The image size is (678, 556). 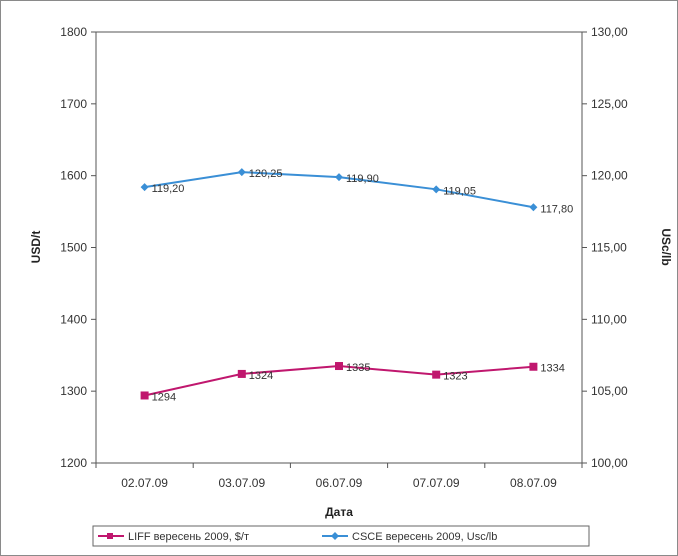 What do you see at coordinates (609, 319) in the screenshot?
I see `right-y-tick-label: 110,00` at bounding box center [609, 319].